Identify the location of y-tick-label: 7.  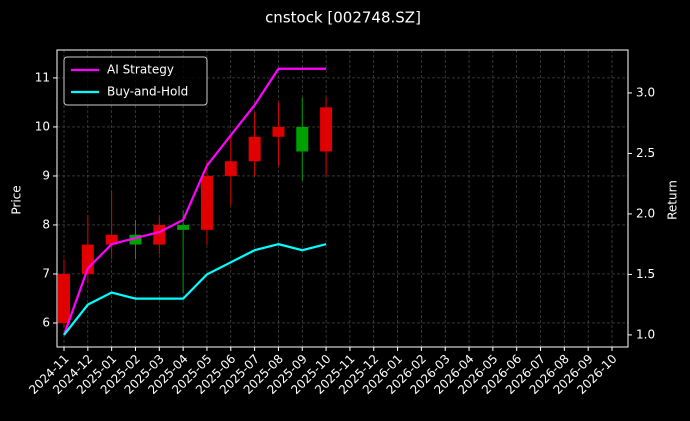
(46, 273).